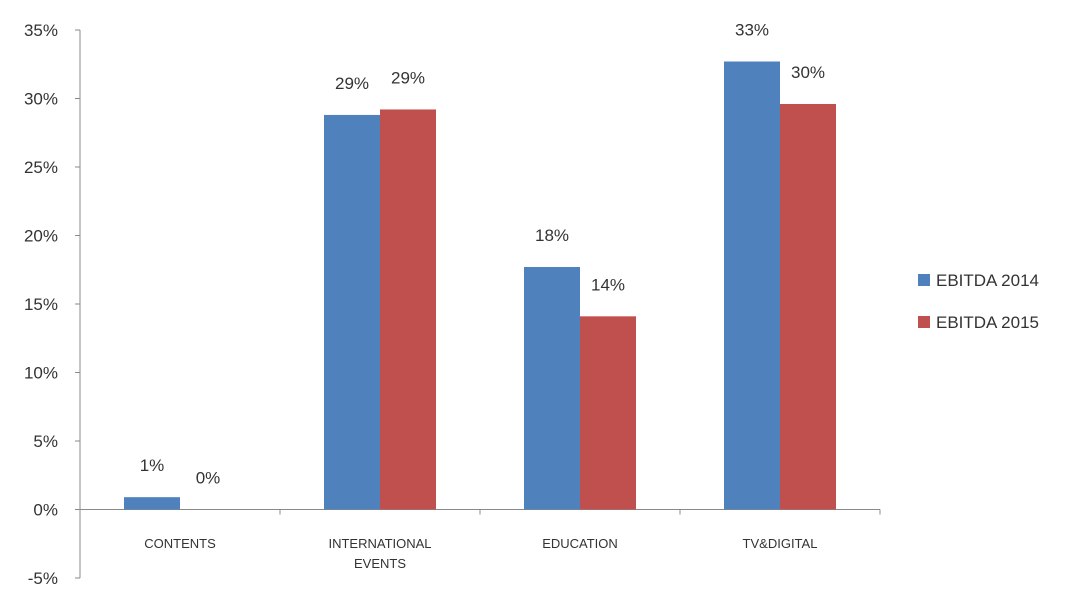 This screenshot has width=1077, height=589. What do you see at coordinates (41, 167) in the screenshot?
I see `y-tick-label: 25%` at bounding box center [41, 167].